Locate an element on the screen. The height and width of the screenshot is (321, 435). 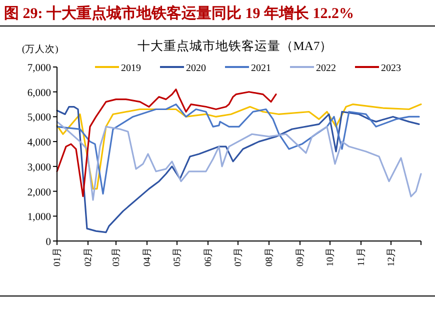
x-tick-label: 07月 is located at coordinates (238, 256).